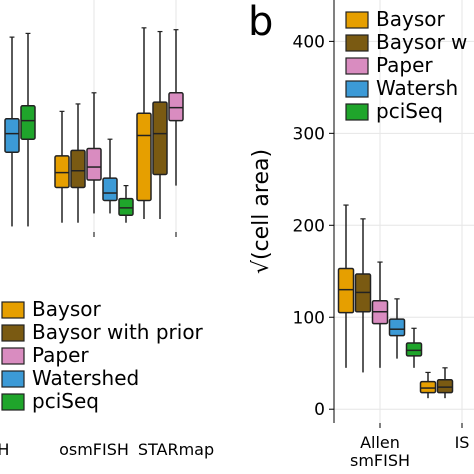  I want to click on x-tick-label: Allen smFISH, so click(380, 451).